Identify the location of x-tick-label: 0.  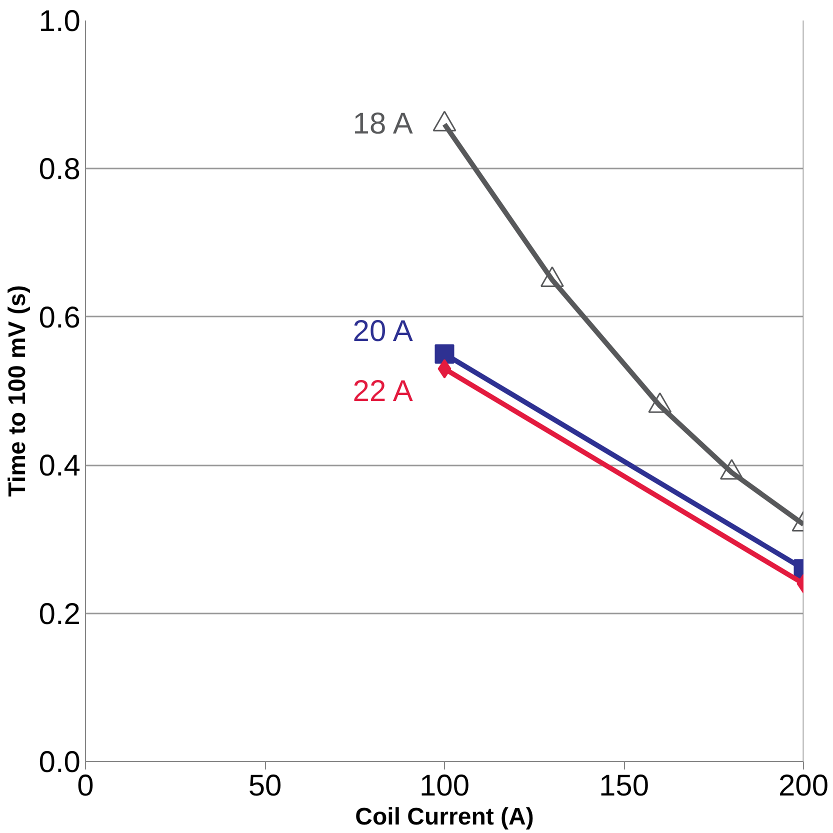
(85, 786).